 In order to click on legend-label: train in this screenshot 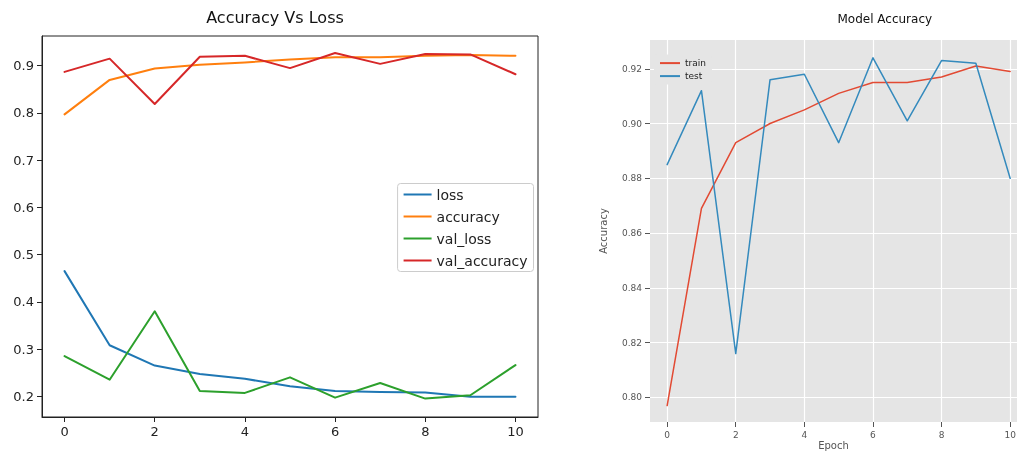, I will do `click(695, 63)`.